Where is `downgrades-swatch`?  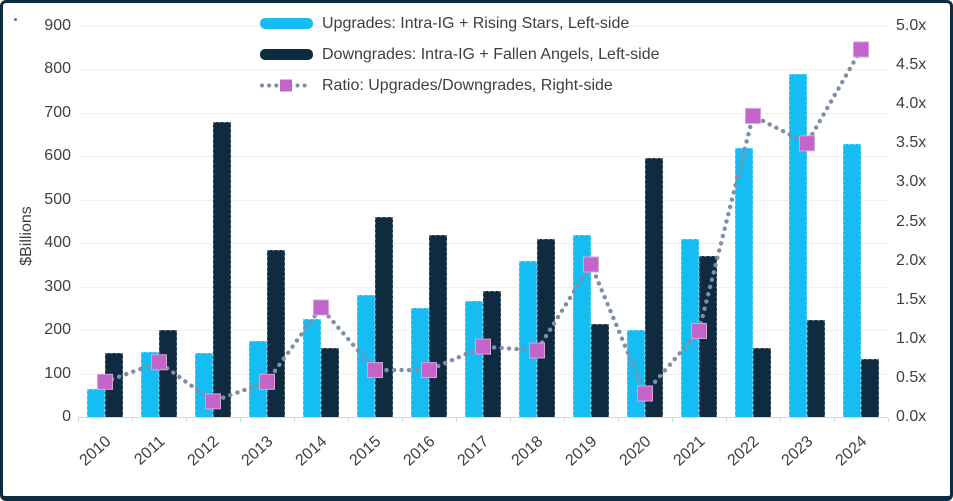
downgrades-swatch is located at coordinates (286, 54).